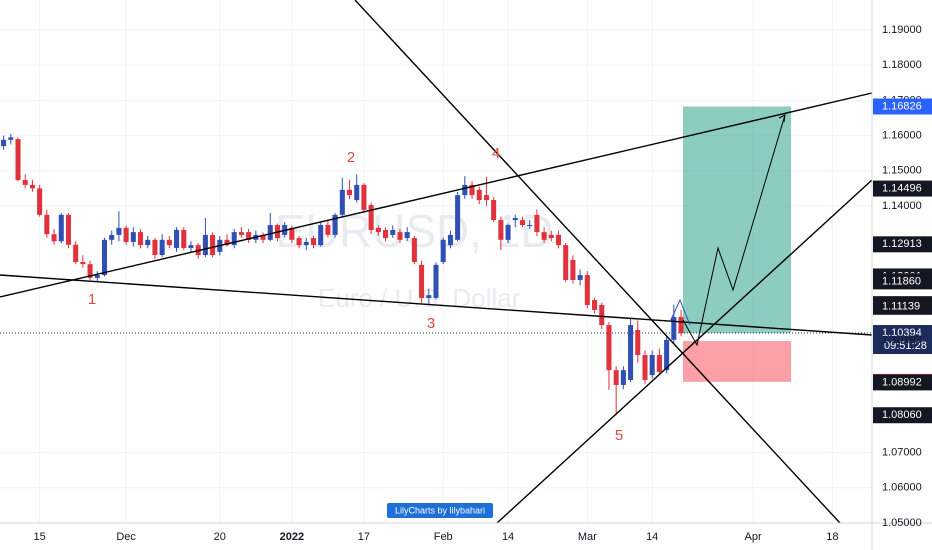  I want to click on x-tick-label: 2022, so click(292, 537).